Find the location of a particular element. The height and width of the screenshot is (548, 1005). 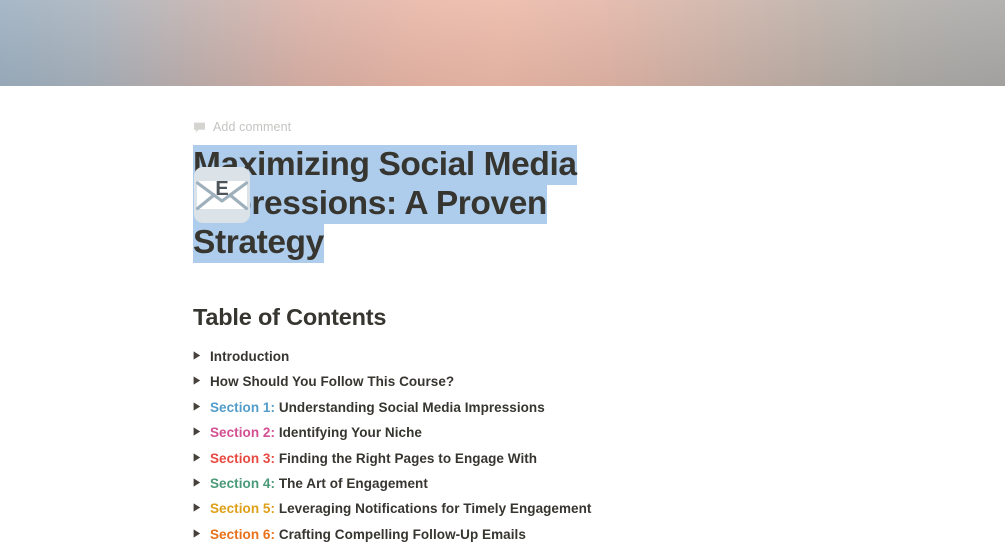

toc-item-section-prefix: Section 5: is located at coordinates (243, 509).